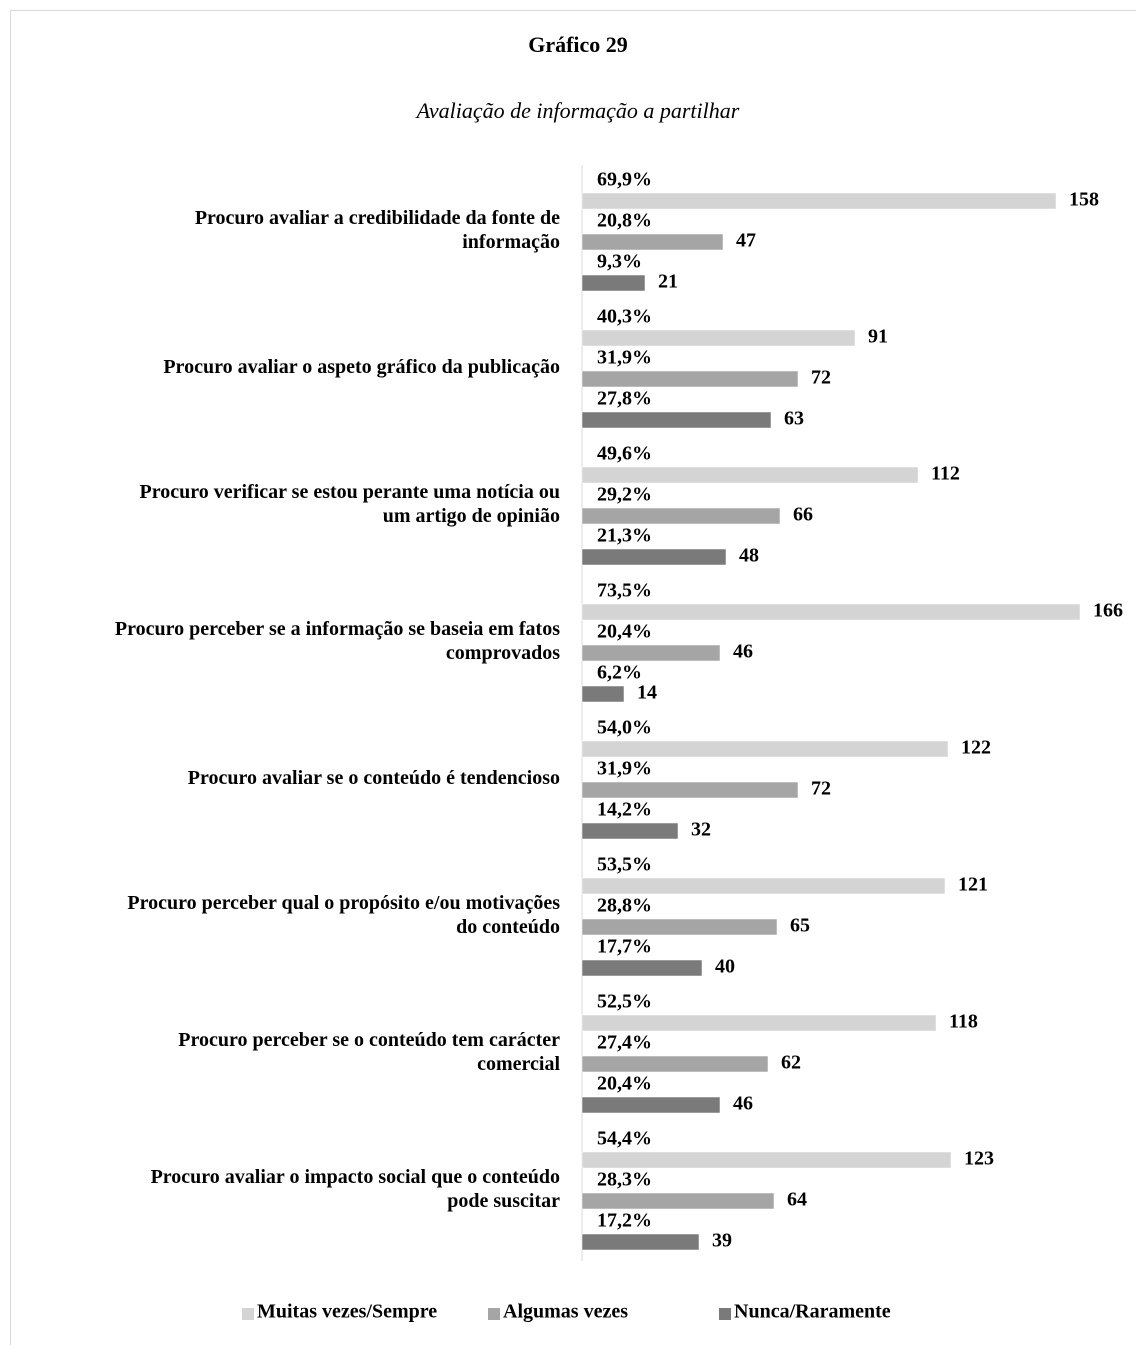  What do you see at coordinates (722, 1241) in the screenshot?
I see `value-label: 39` at bounding box center [722, 1241].